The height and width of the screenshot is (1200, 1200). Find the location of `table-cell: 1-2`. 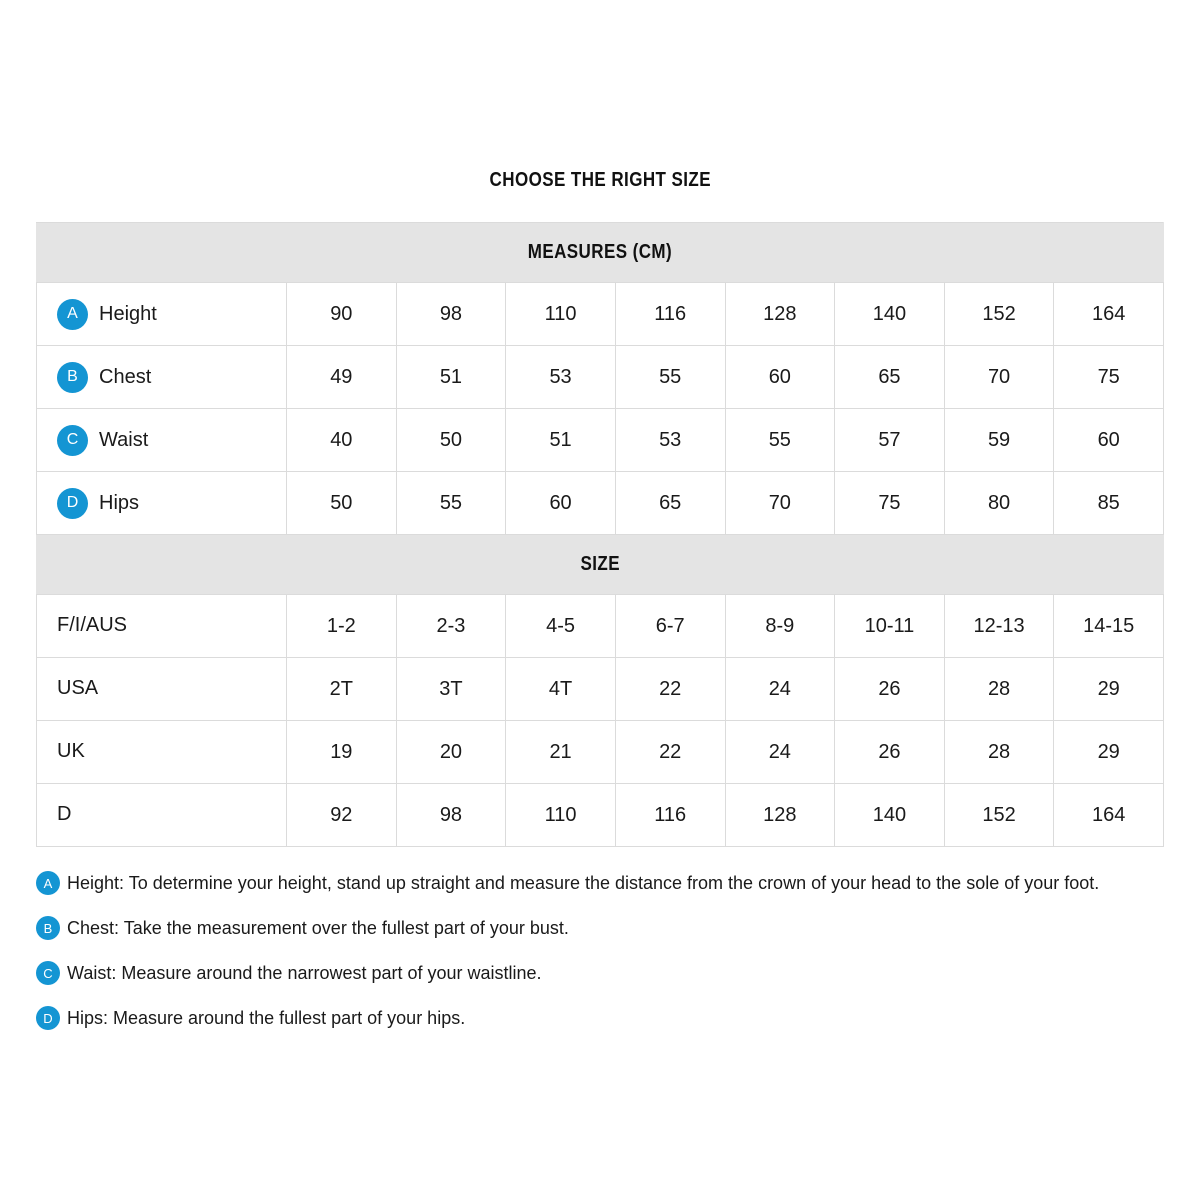

table-cell: 1-2 is located at coordinates (341, 626).